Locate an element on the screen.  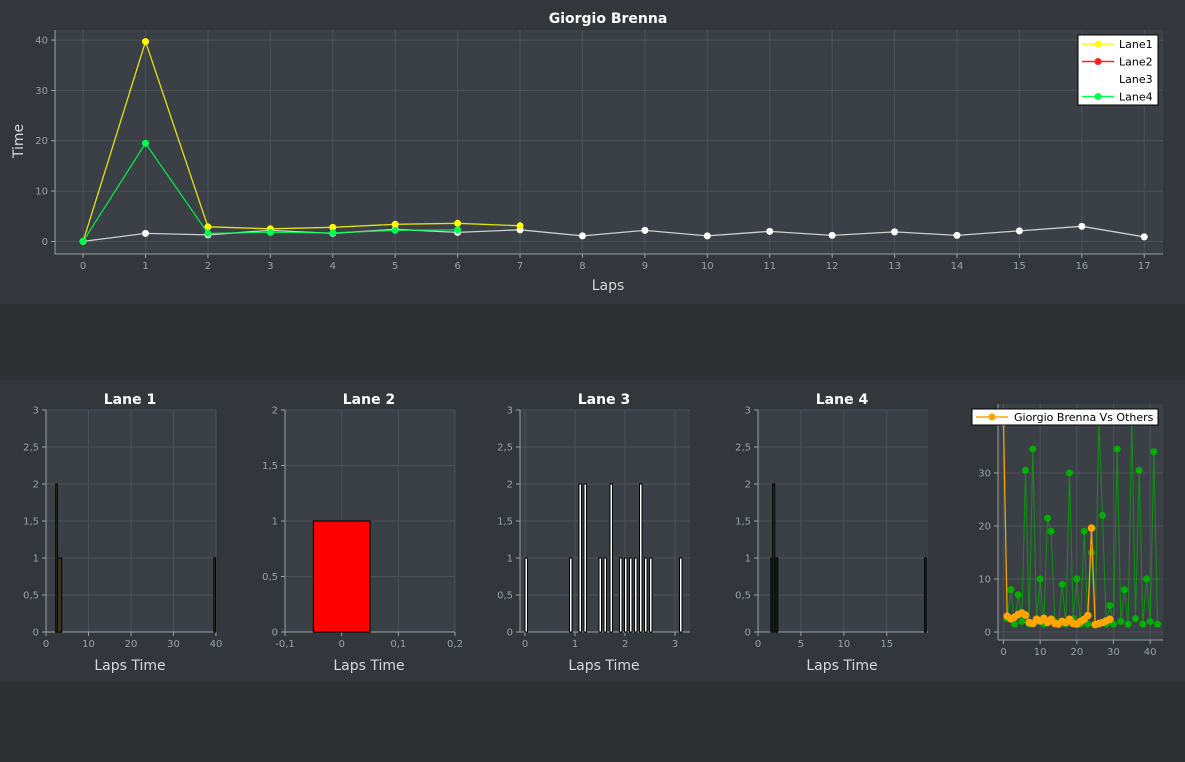
lane4-y-tick-label: 0,5 is located at coordinates (743, 596).